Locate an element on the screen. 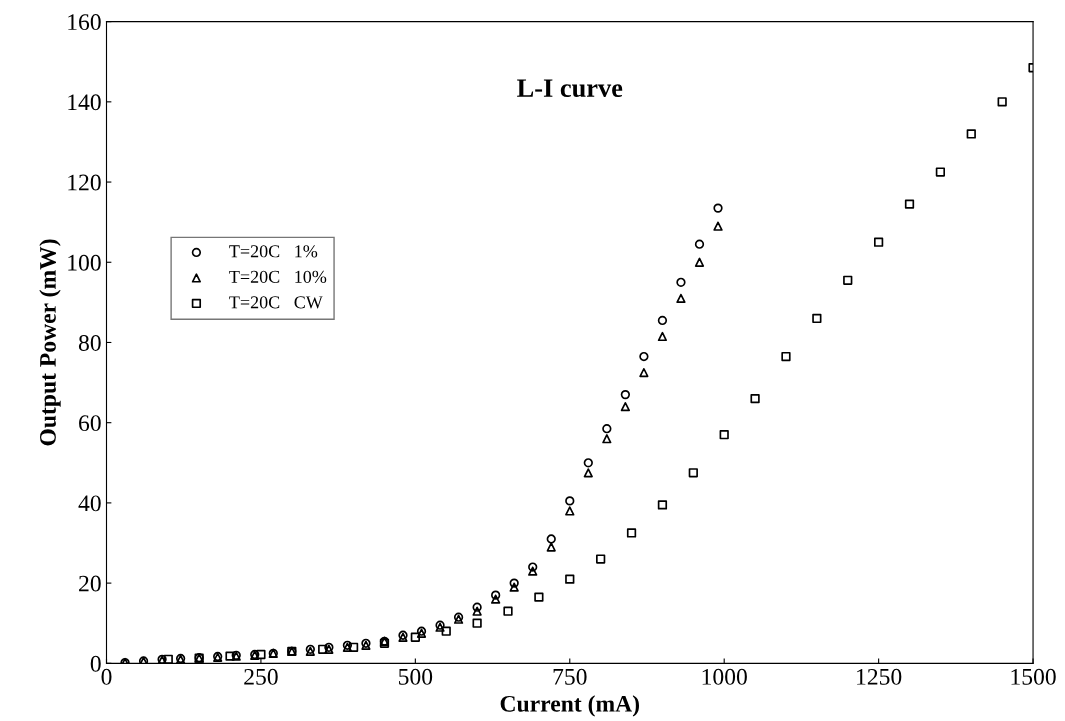  y-tick-label: 20 is located at coordinates (90, 583).